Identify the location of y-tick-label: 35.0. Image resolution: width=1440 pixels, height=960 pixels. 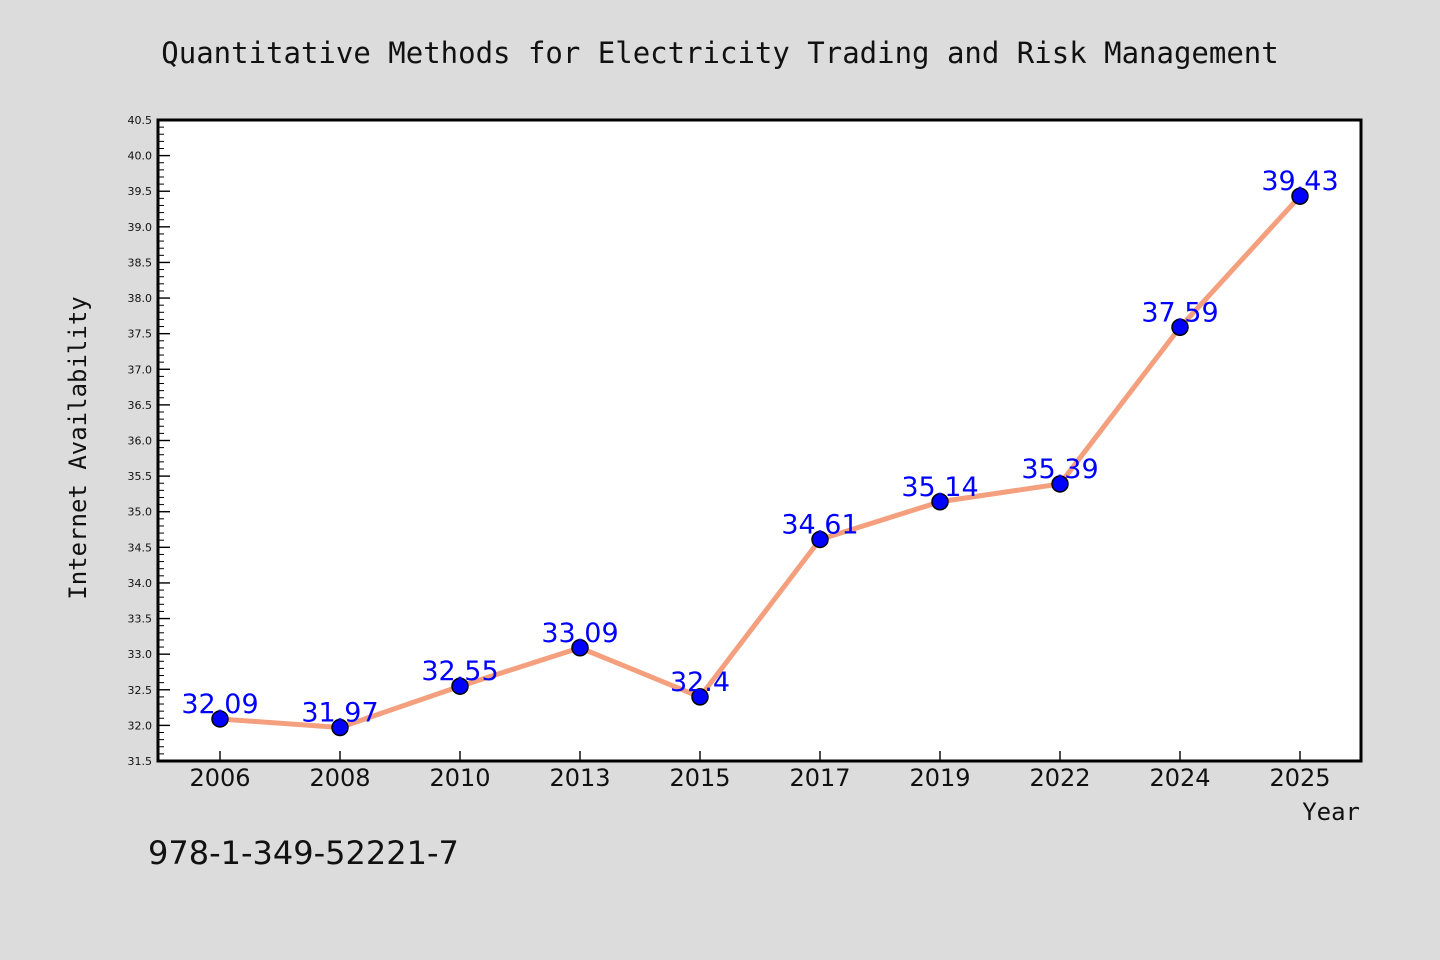
(140, 512).